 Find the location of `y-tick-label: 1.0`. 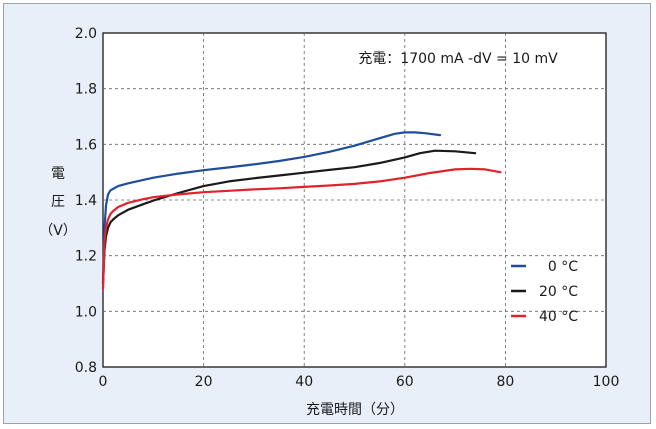

y-tick-label: 1.0 is located at coordinates (86, 312).